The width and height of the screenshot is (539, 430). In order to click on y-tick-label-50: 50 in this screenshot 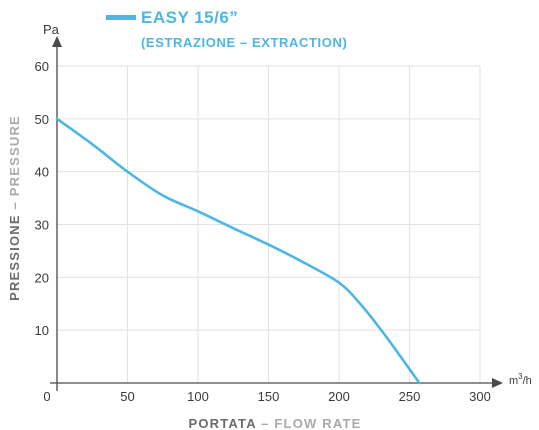, I will do `click(42, 119)`.